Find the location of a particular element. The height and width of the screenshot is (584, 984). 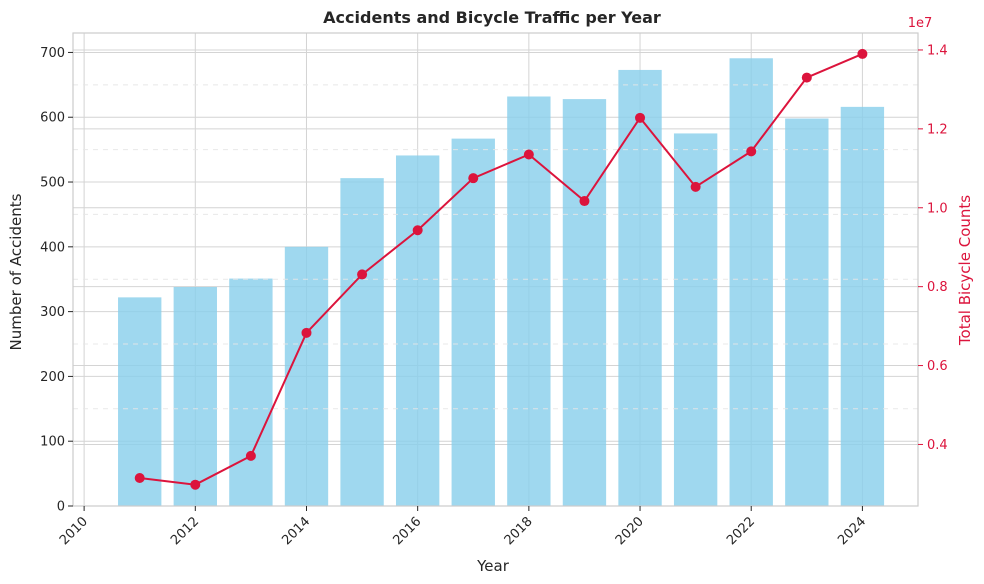

y-tick-label: 700 is located at coordinates (52, 53).